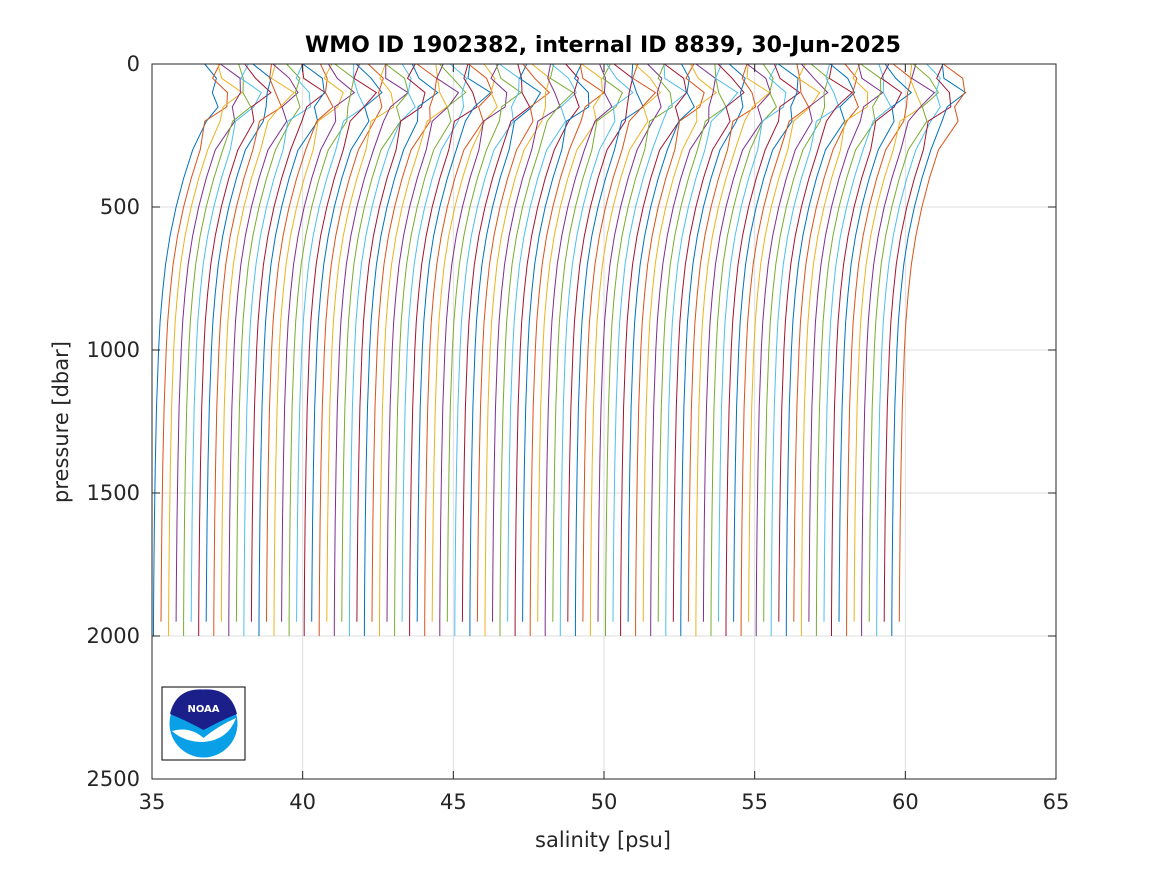 This screenshot has height=875, width=1167. I want to click on noaa-logo: NOAA, so click(203, 723).